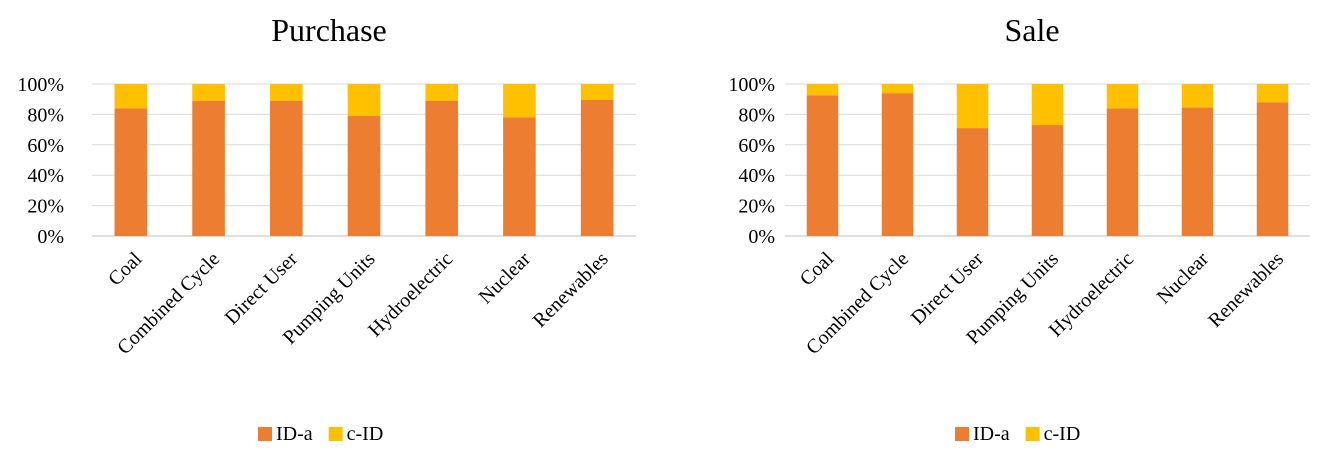 The image size is (1322, 456). What do you see at coordinates (410, 294) in the screenshot?
I see `x-tick-label: Hydroelectric` at bounding box center [410, 294].